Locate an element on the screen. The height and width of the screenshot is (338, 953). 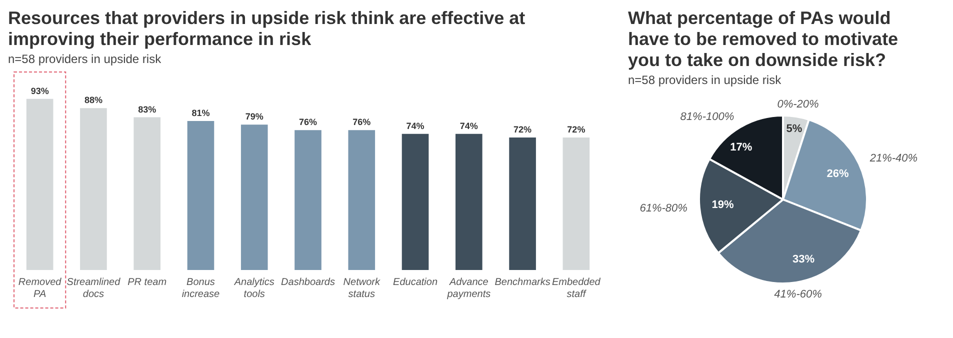
x-tick-label: Benchmarks is located at coordinates (522, 282).